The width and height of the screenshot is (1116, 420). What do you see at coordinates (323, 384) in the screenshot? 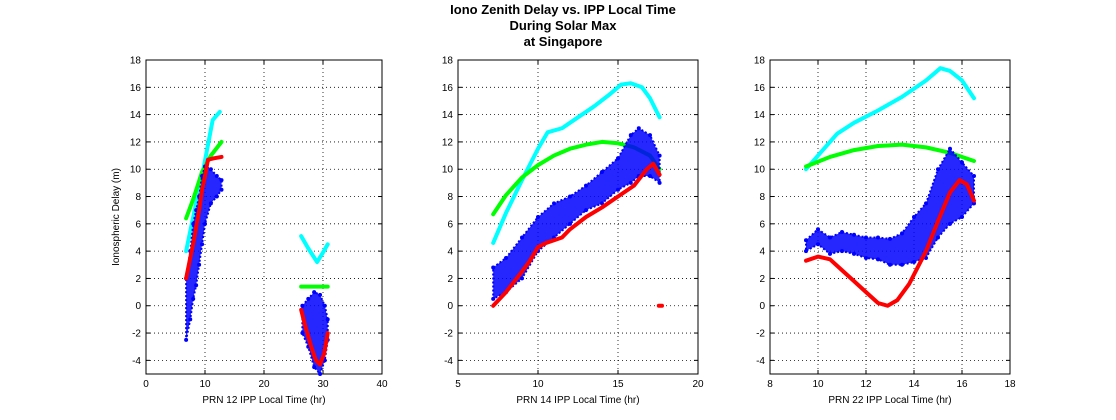
I see `x-tick-label: 30` at bounding box center [323, 384].